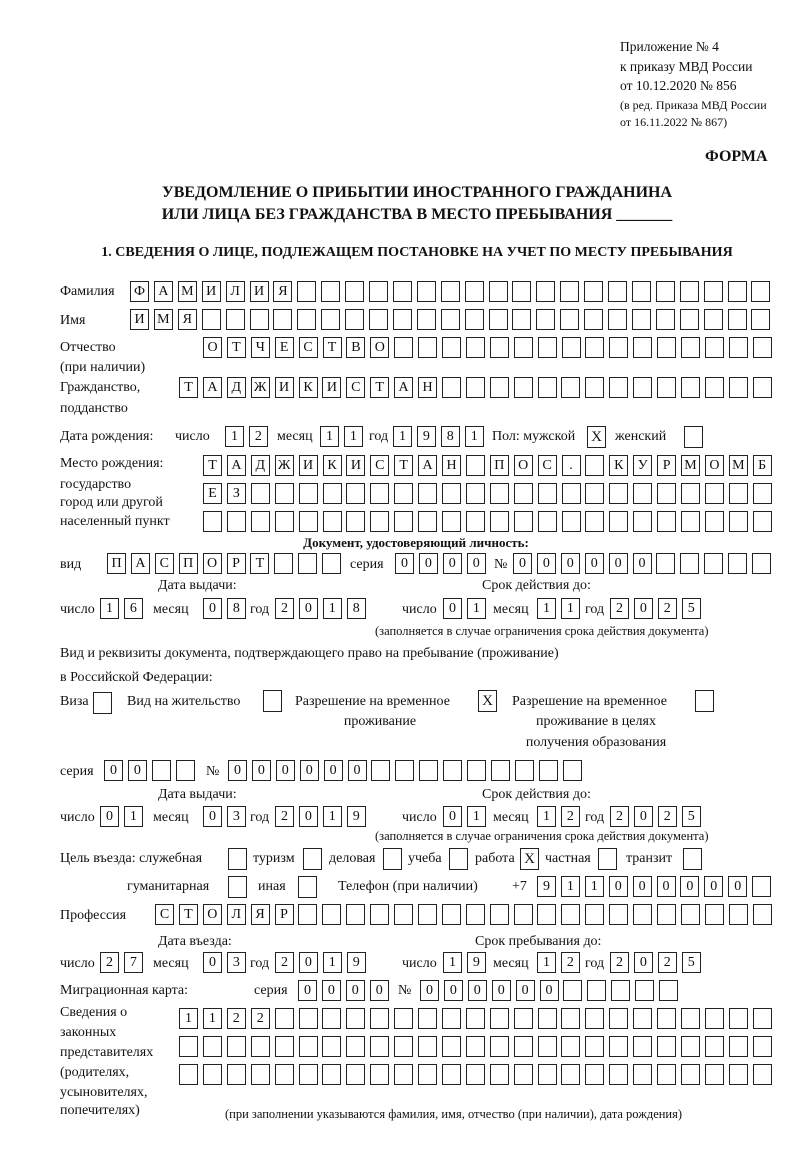 This screenshot has width=800, height=1163. Describe the element at coordinates (356, 347) in the screenshot. I see `char-box: В` at that location.